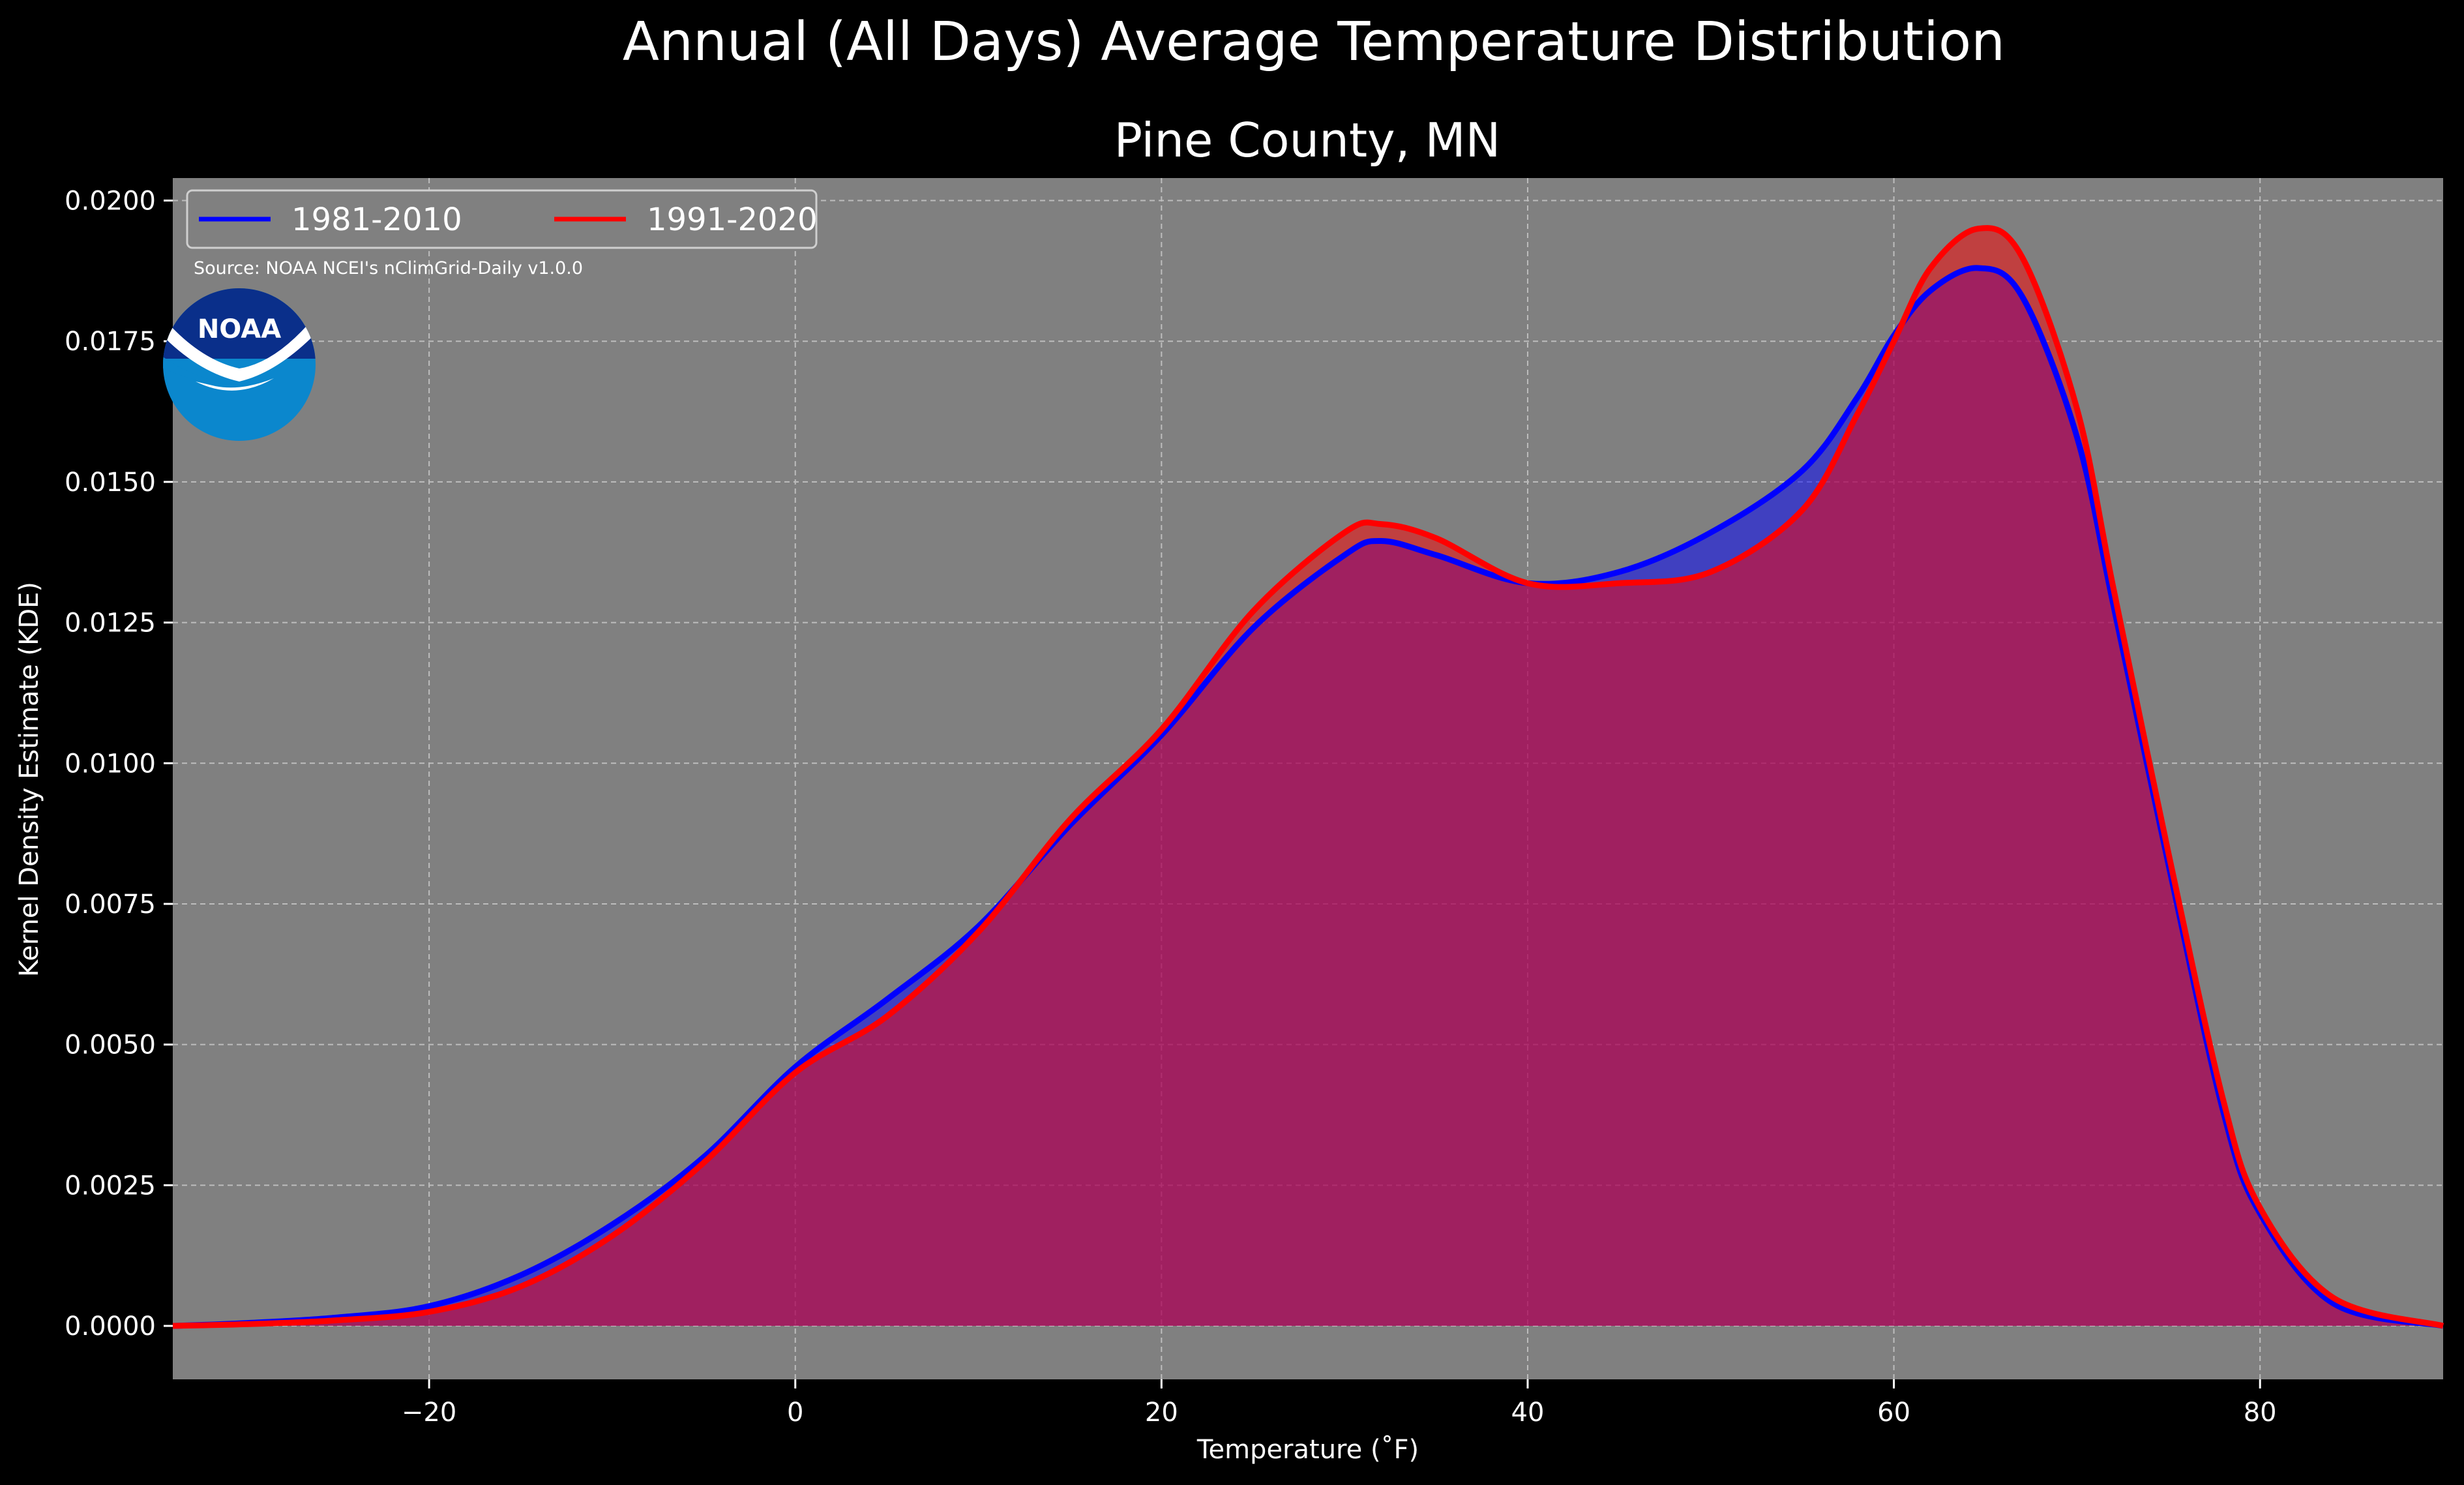  Describe the element at coordinates (2260, 1413) in the screenshot. I see `x-tick-label: 80` at that location.